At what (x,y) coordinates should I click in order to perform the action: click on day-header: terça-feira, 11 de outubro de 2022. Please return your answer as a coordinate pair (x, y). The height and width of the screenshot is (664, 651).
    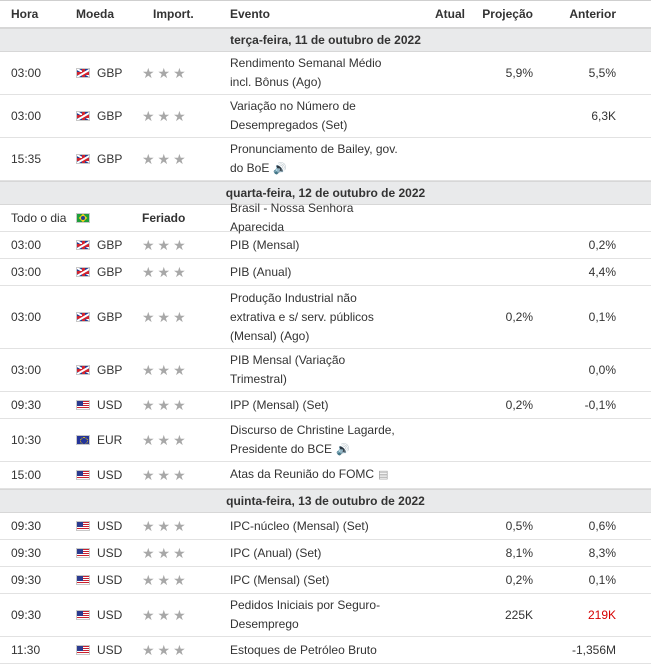
    Looking at the image, I should click on (325, 40).